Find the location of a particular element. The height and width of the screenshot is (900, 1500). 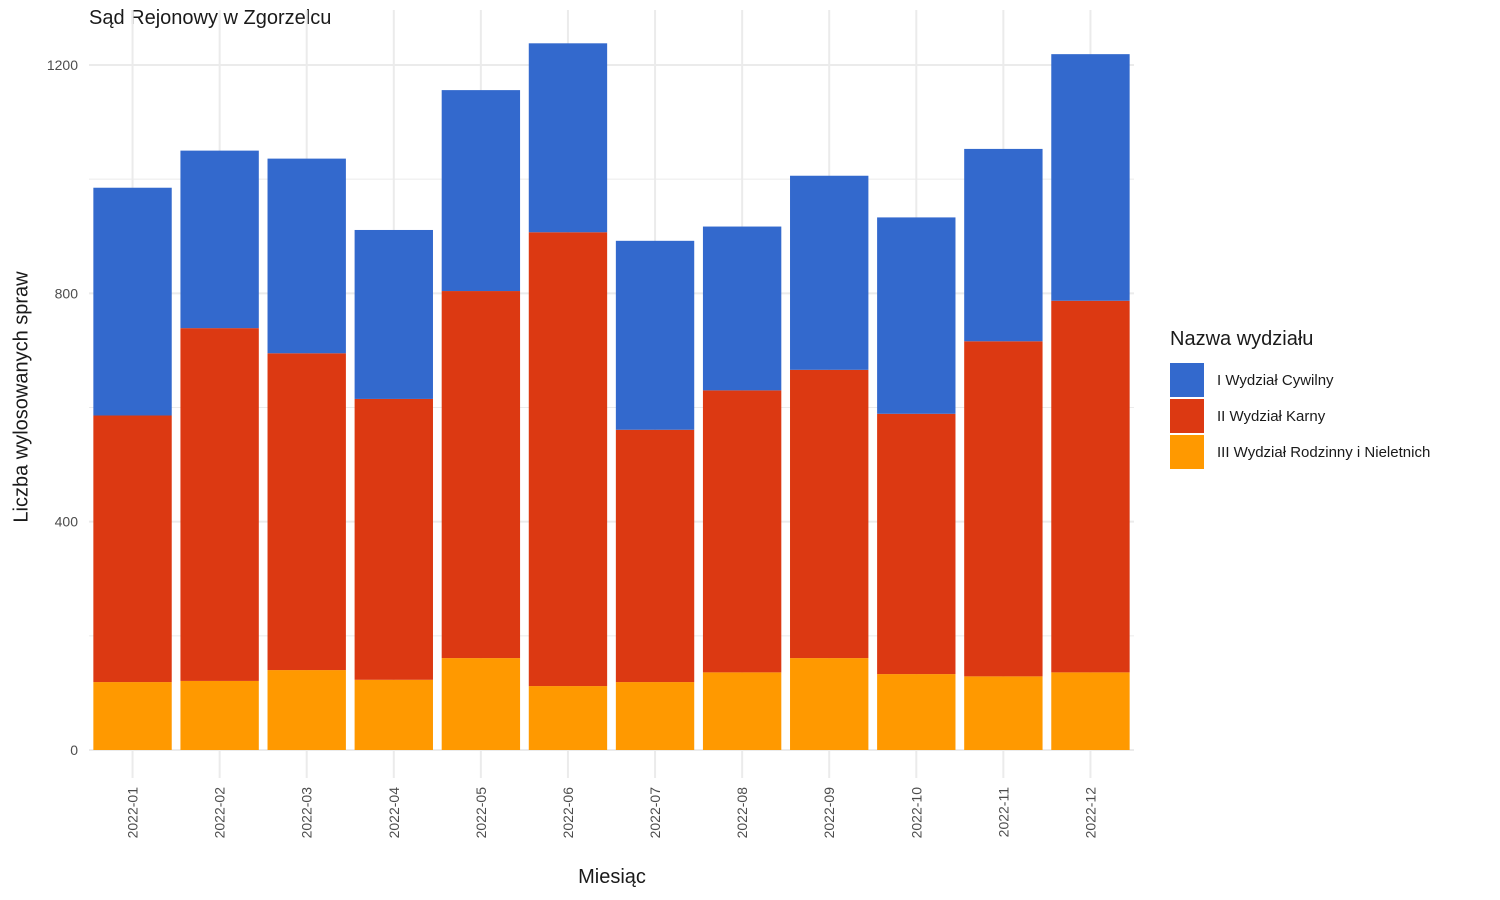

x-tick-label: 2022-06 is located at coordinates (568, 813).